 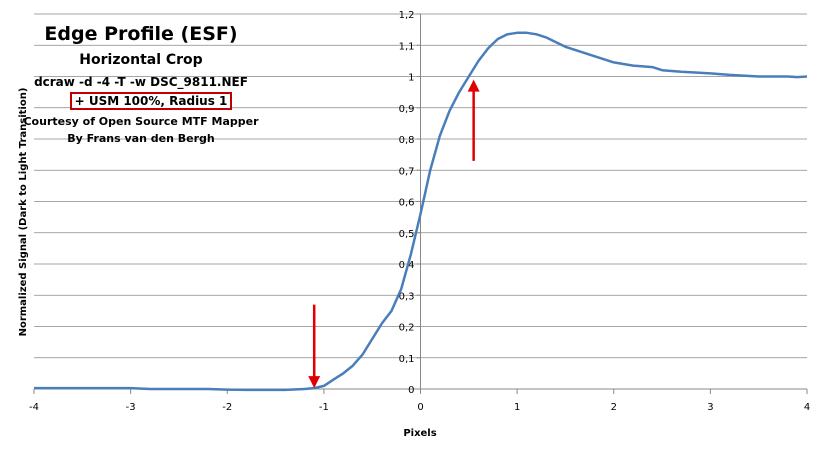 What do you see at coordinates (34, 407) in the screenshot?
I see `x-tick-label: -4` at bounding box center [34, 407].